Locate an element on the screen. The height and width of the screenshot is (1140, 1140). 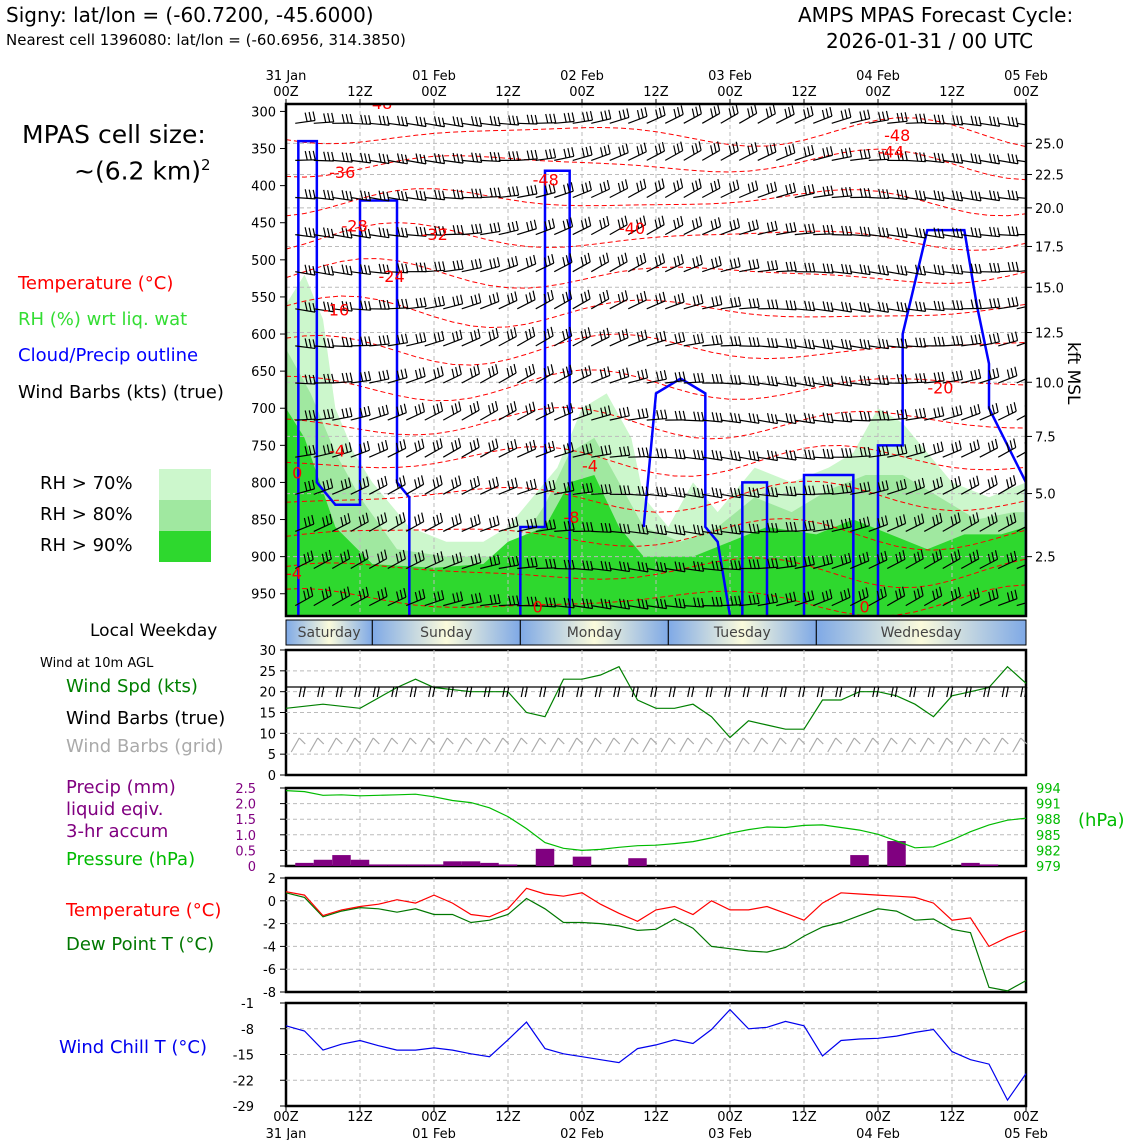
kft-tick-label: 17.5 is located at coordinates (1049, 247).